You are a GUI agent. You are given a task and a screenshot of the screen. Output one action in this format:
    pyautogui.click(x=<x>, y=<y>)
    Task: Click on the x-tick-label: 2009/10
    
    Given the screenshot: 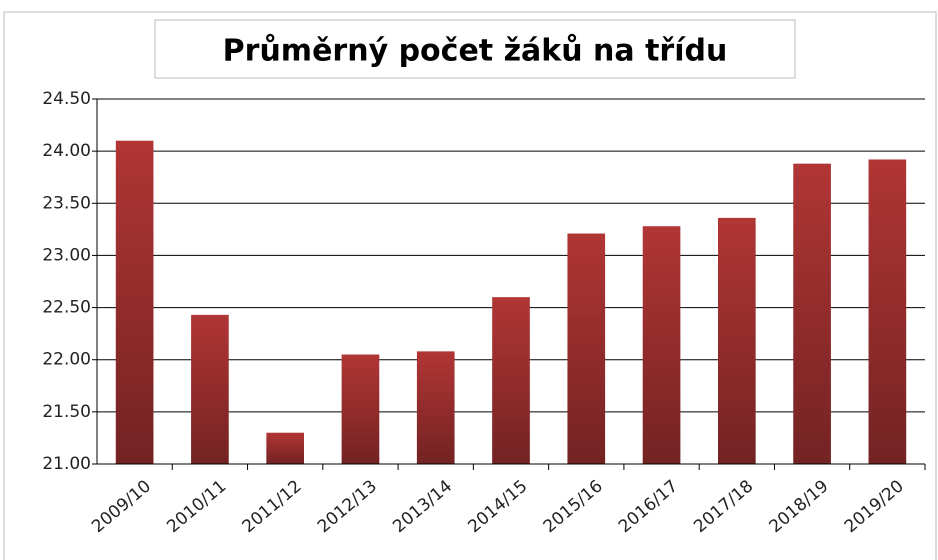 What is the action you would take?
    pyautogui.click(x=121, y=506)
    